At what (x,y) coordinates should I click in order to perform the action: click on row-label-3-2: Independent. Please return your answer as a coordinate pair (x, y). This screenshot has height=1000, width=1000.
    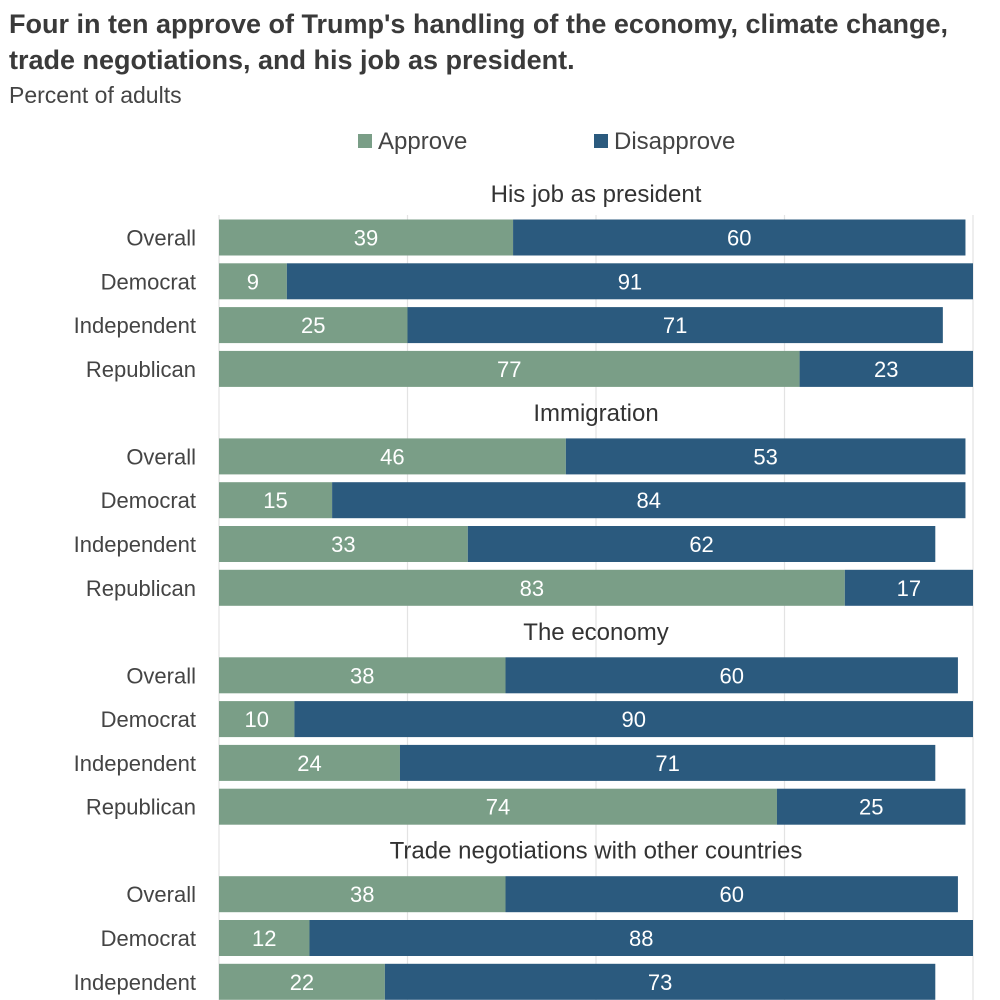
    Looking at the image, I should click on (135, 982).